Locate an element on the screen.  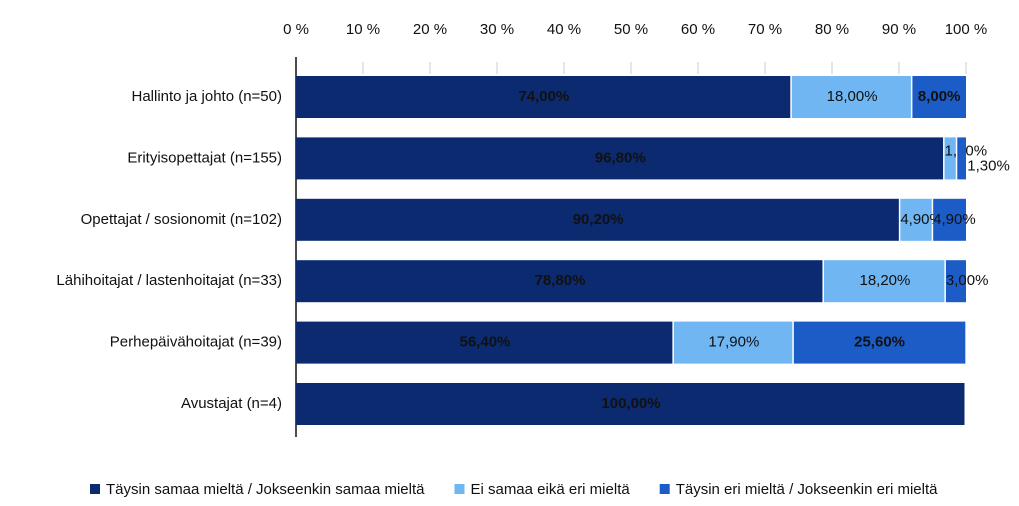
value-label: 25,60% is located at coordinates (879, 342).